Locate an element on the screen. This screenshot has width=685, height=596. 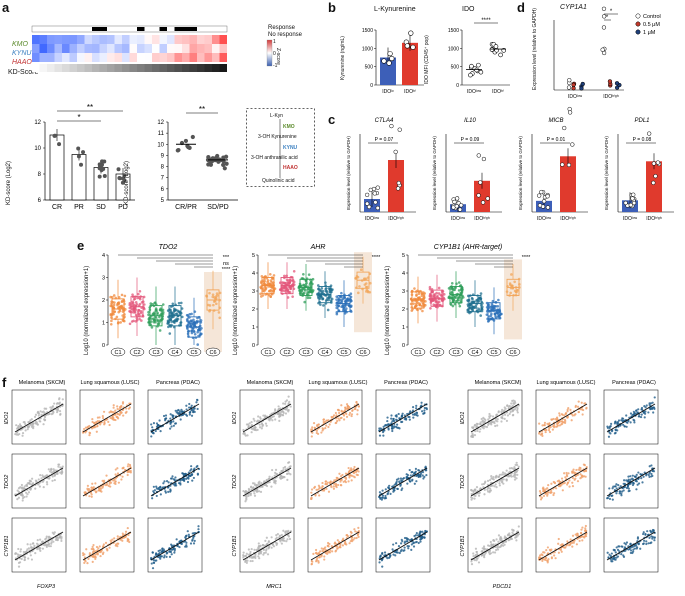
f-row-gene: TDO2 is located at coordinates (235, 482).